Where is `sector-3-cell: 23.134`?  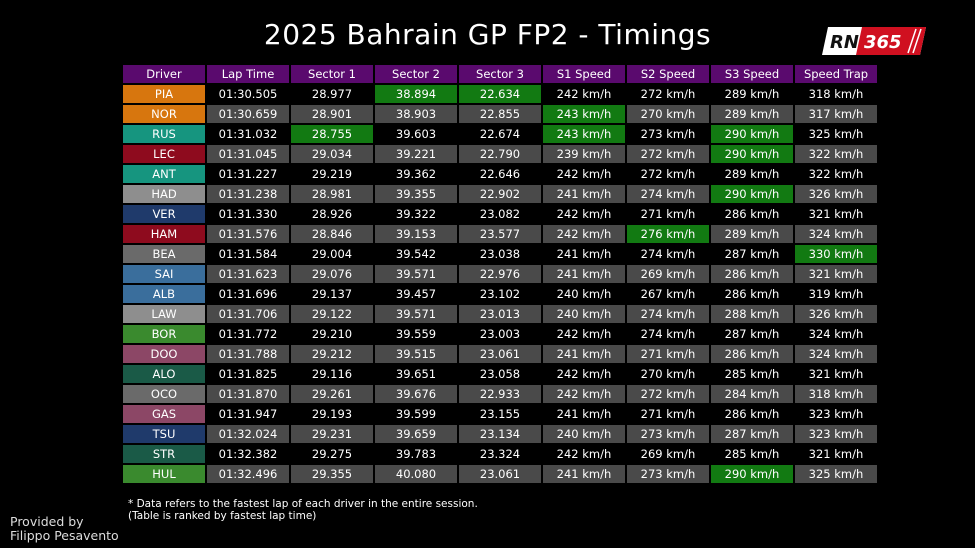 sector-3-cell: 23.134 is located at coordinates (500, 434).